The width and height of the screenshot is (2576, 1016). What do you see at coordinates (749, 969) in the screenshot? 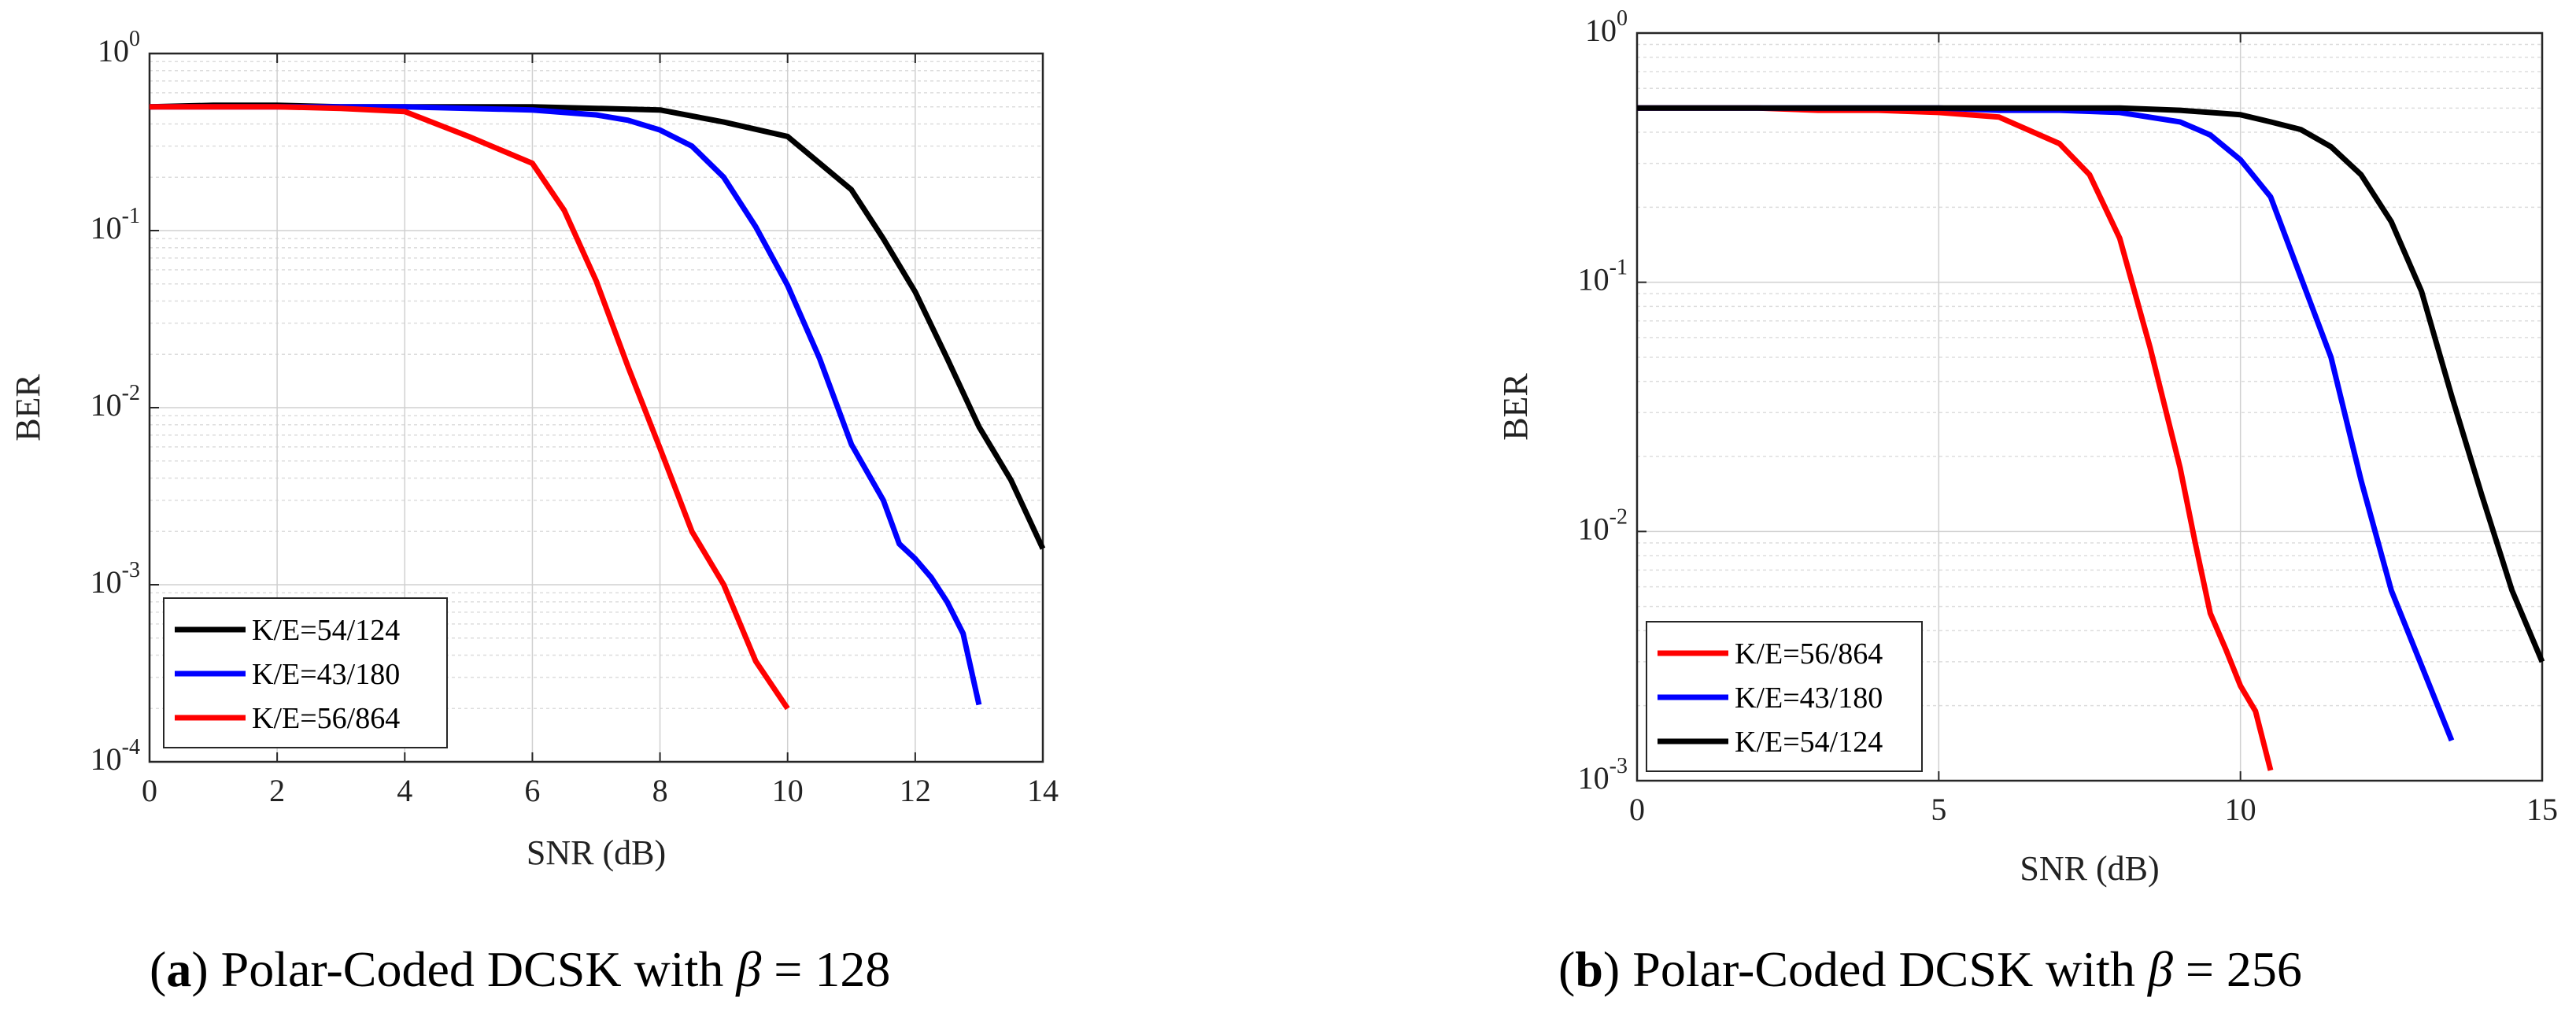
I see `caption-a-symbol: β` at bounding box center [749, 969].